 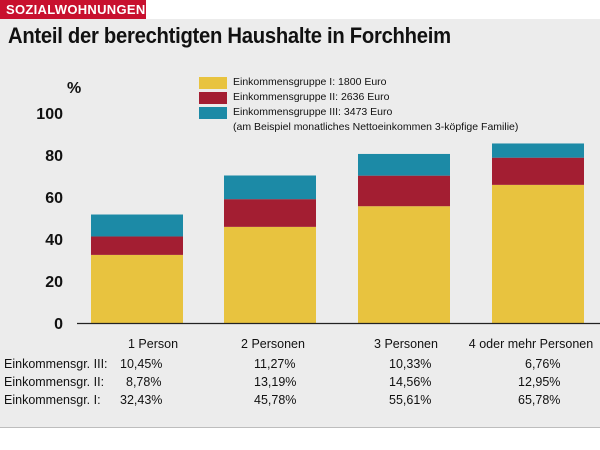 What do you see at coordinates (49, 114) in the screenshot?
I see `y-tick-label-100: 100` at bounding box center [49, 114].